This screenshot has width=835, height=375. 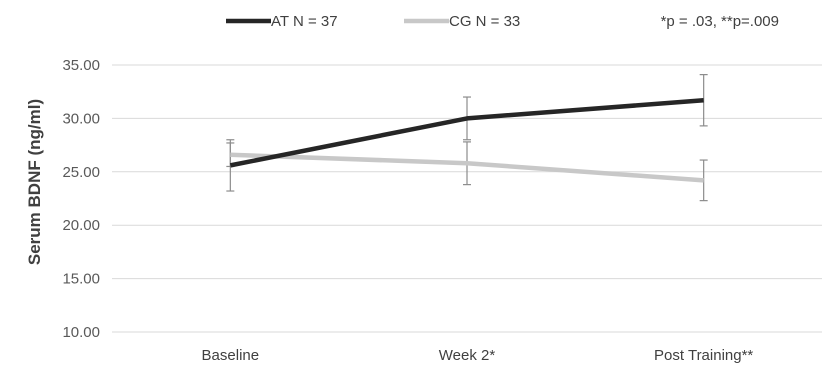 I want to click on series-lines, so click(x=466, y=140).